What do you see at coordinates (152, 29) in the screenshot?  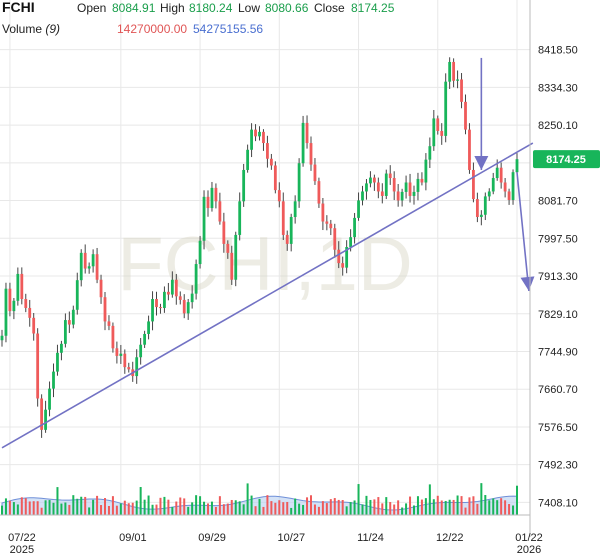 I see `volume-value: 14270000.00` at bounding box center [152, 29].